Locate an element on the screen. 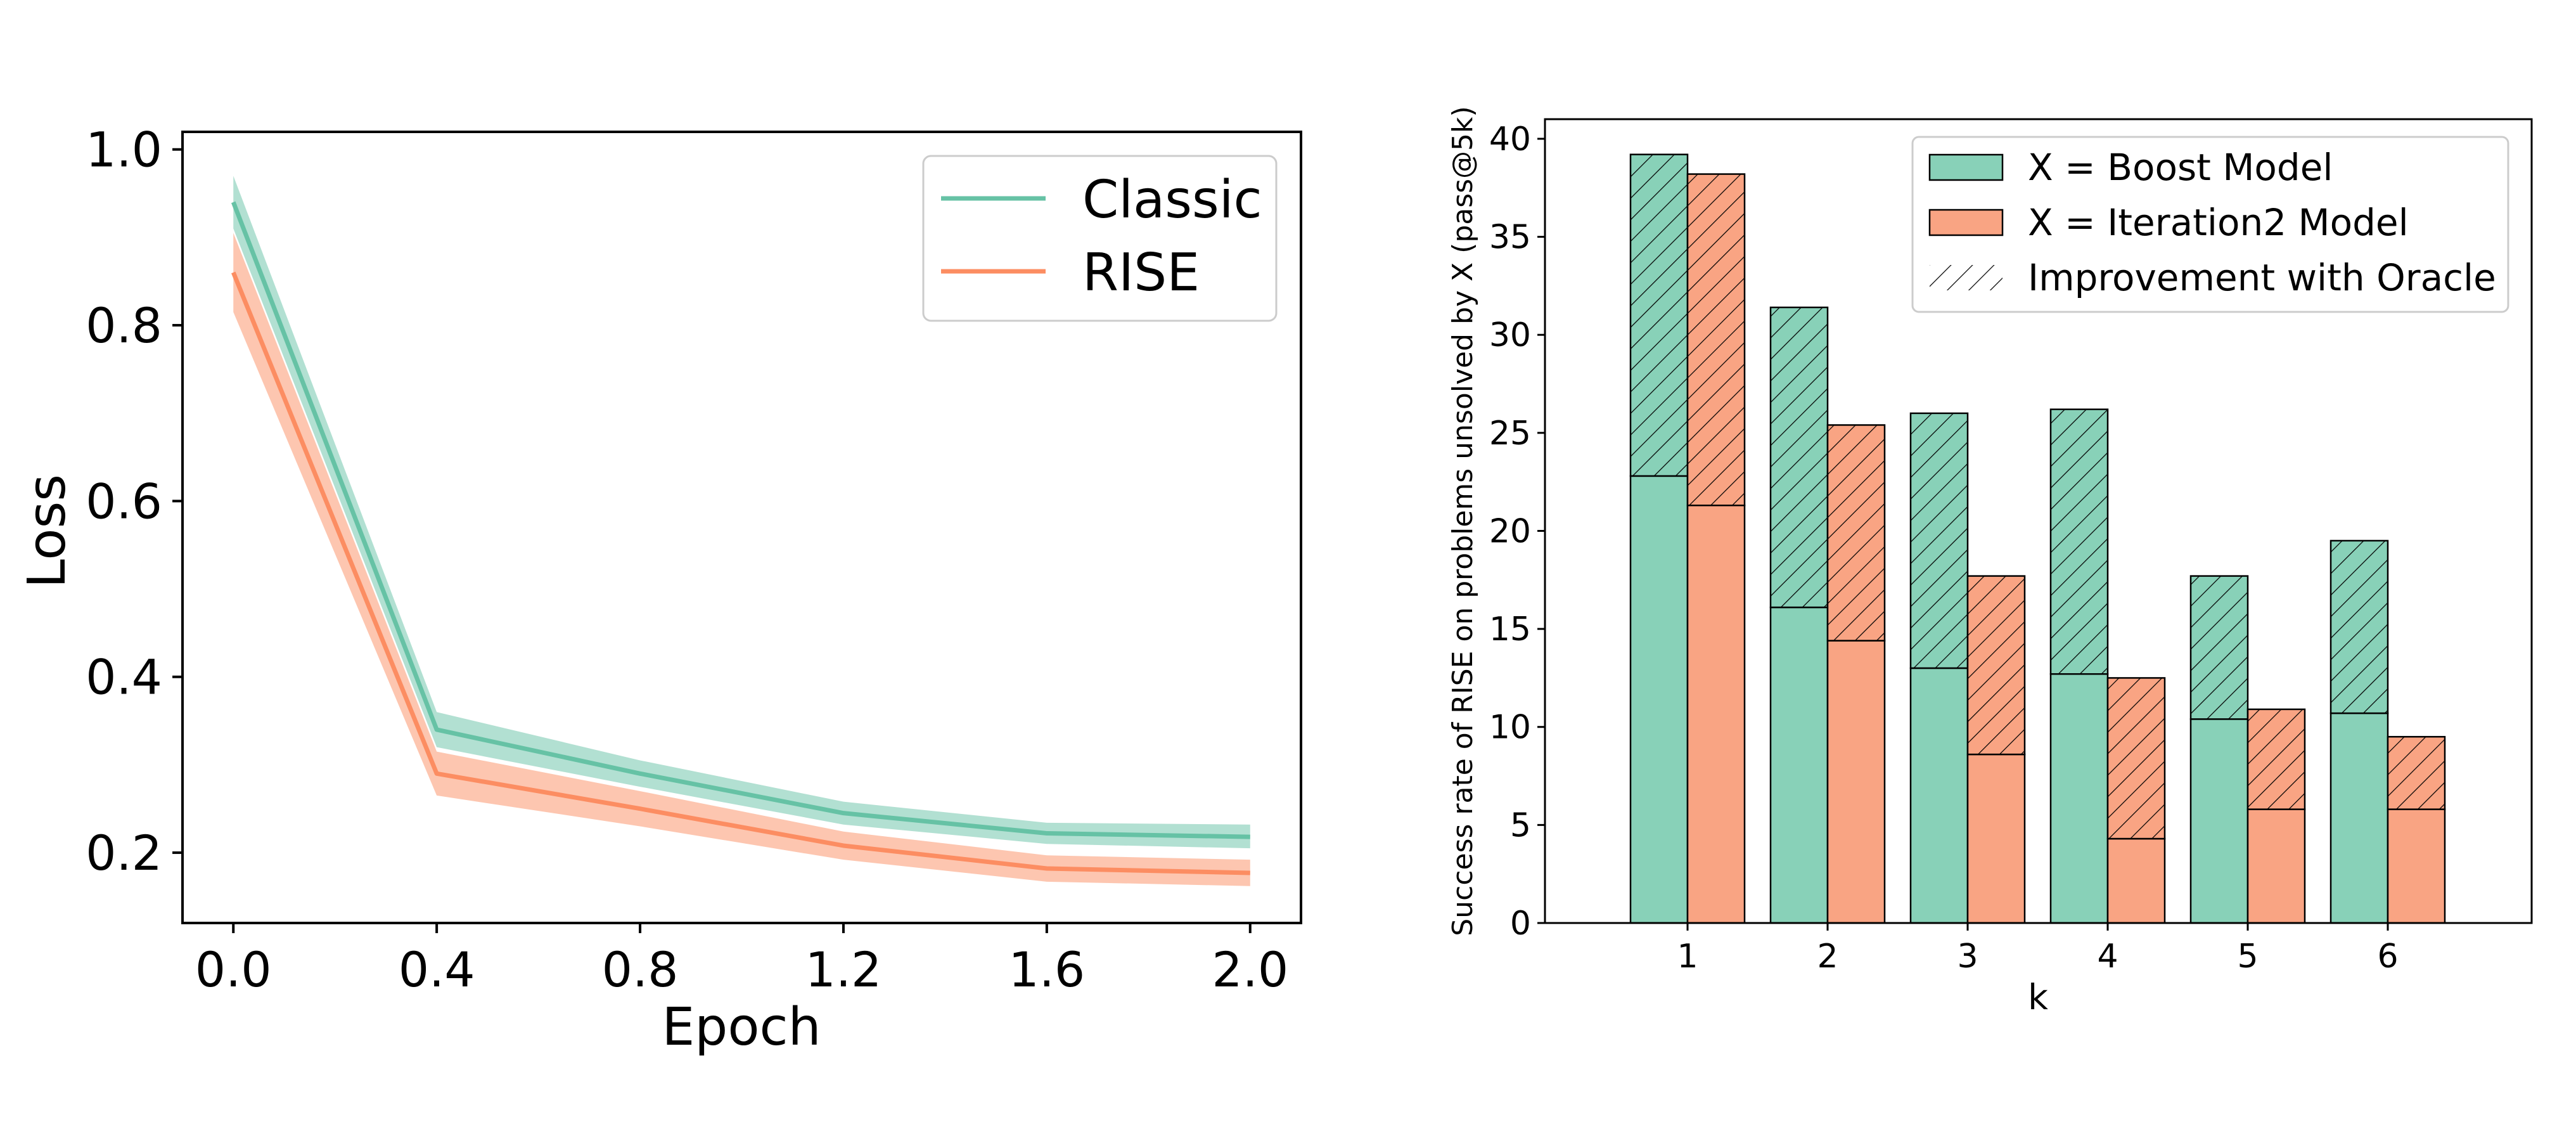  y-tick-label: 30 is located at coordinates (1510, 335).